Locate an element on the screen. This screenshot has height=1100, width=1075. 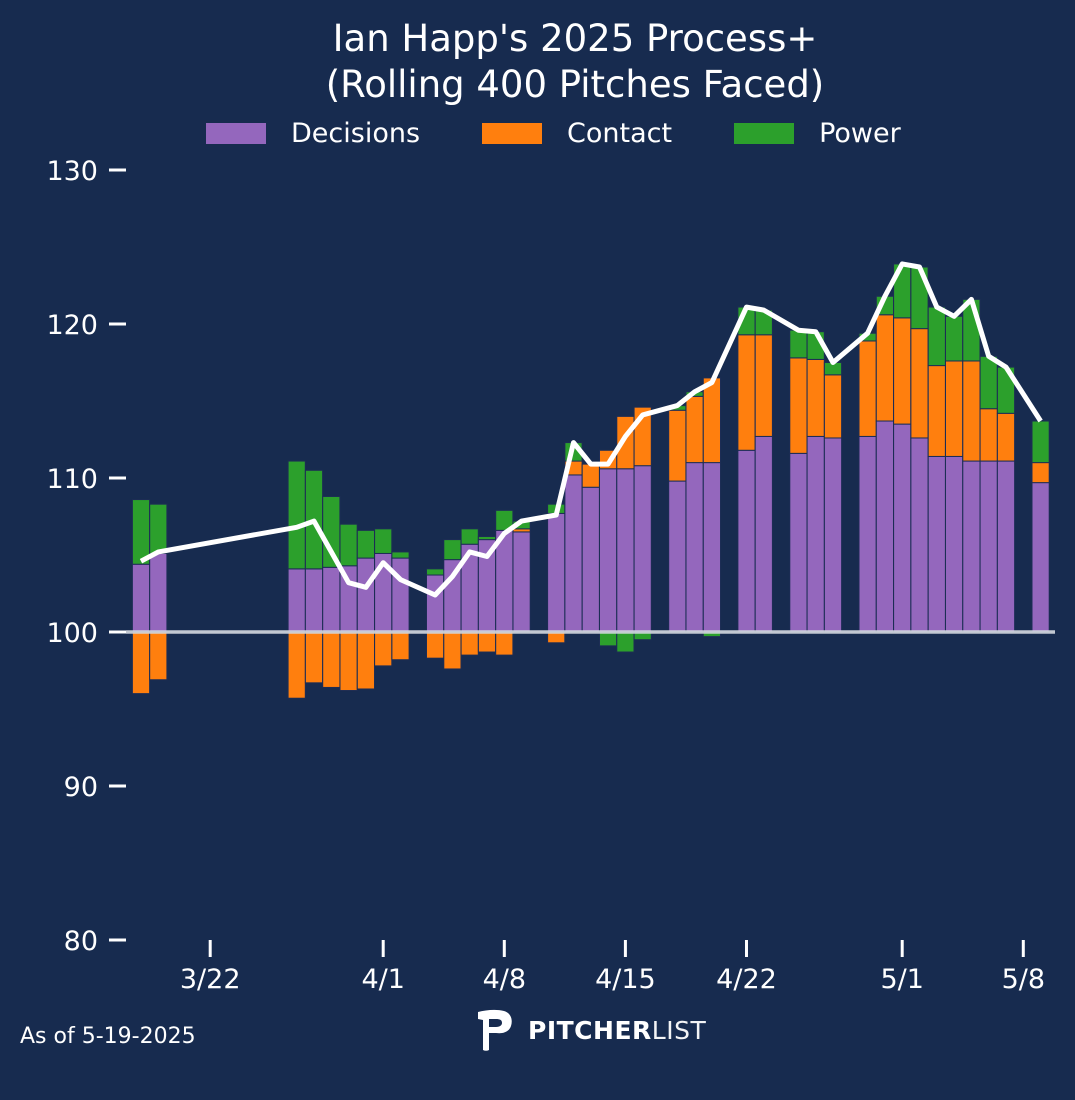
legend-label-decisions: Decisions is located at coordinates (356, 133).